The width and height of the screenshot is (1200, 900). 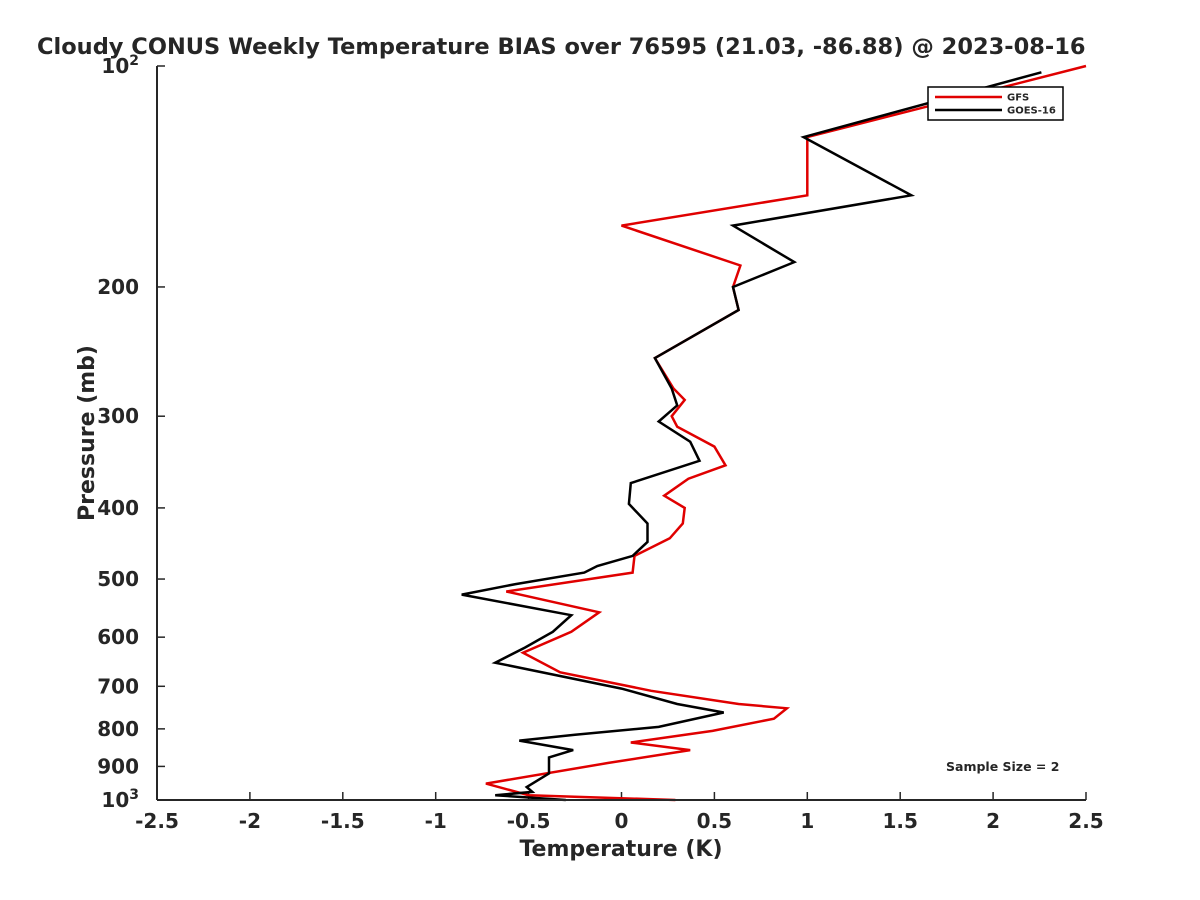 I want to click on x-tick-label: -2.5, so click(x=157, y=821).